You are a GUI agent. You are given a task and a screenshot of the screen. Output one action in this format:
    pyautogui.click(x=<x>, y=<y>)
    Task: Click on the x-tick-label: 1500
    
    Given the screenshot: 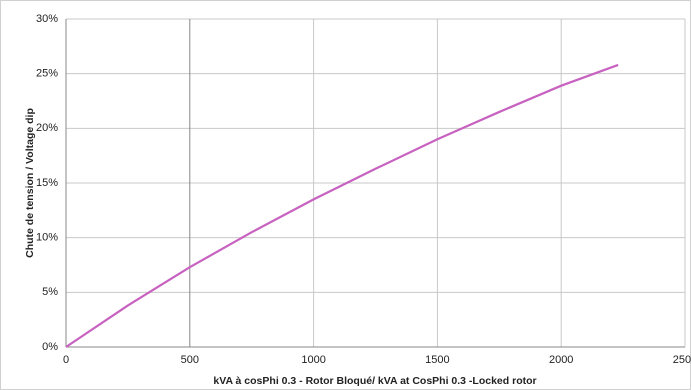 What is the action you would take?
    pyautogui.click(x=437, y=360)
    